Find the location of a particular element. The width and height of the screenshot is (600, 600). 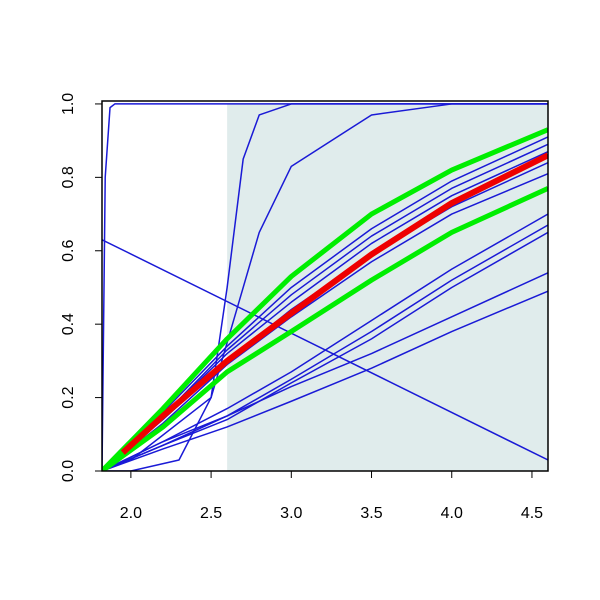

x-tick-label: 2.0 is located at coordinates (131, 513).